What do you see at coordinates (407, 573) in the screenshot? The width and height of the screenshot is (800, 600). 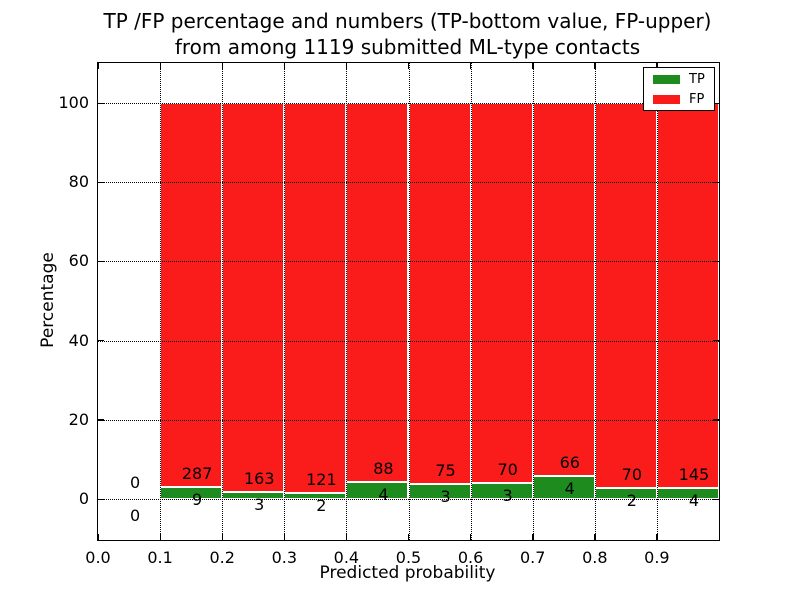 I see `x-axis-label: Predicted probability` at bounding box center [407, 573].